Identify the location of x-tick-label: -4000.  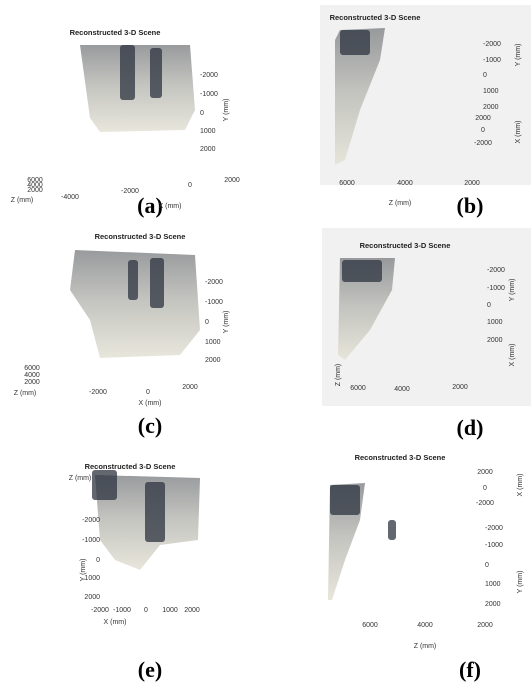
(70, 197).